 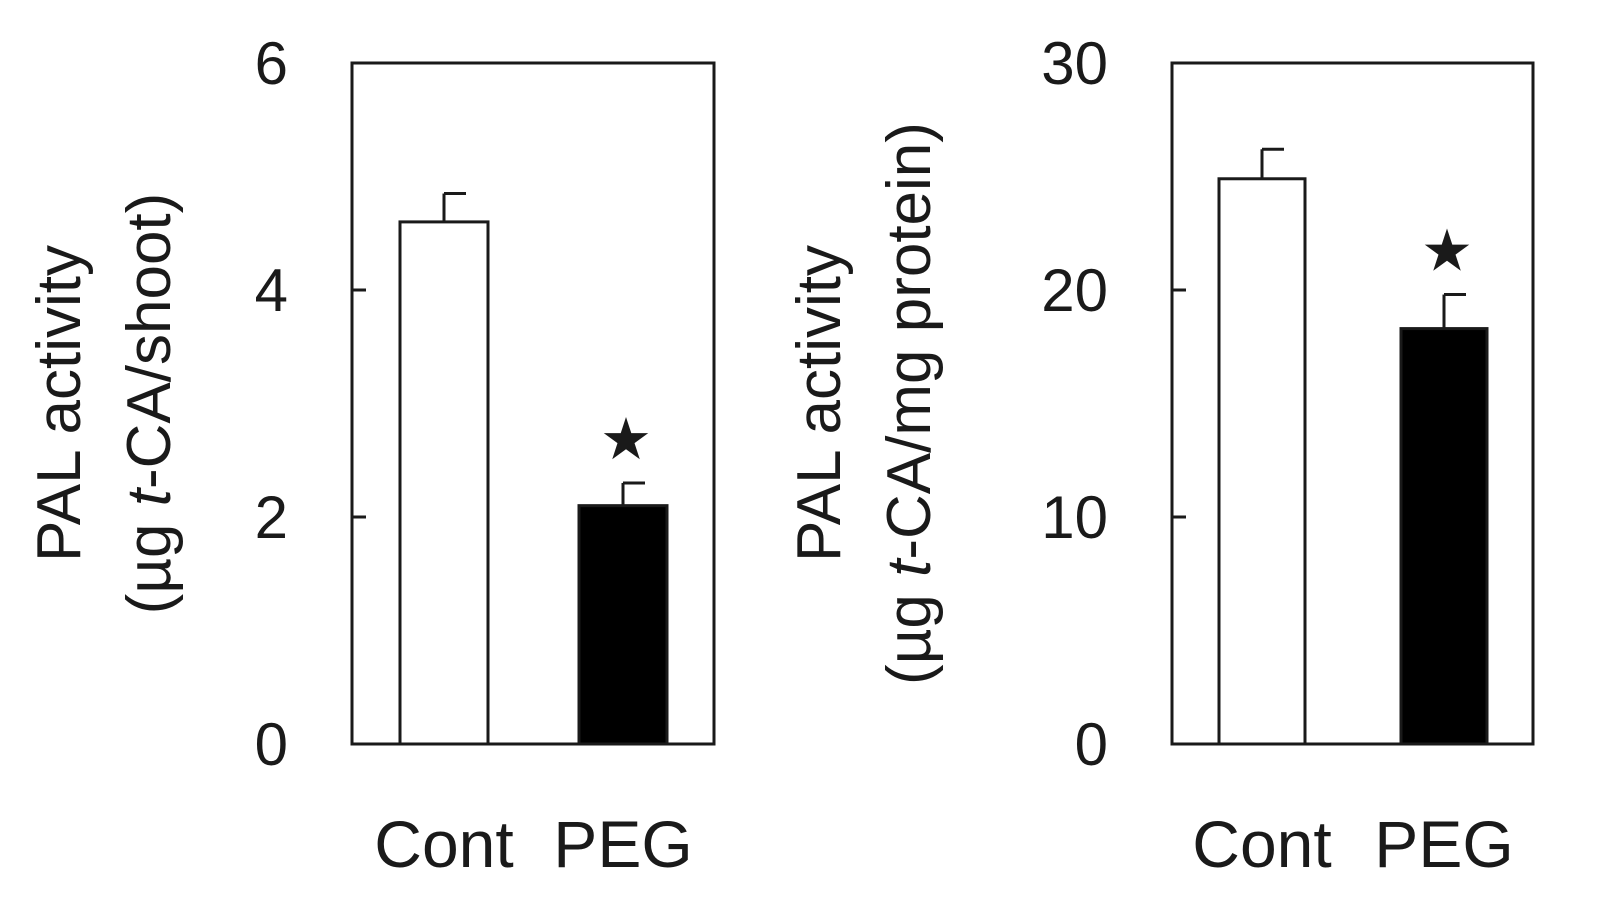 What do you see at coordinates (149, 404) in the screenshot?
I see `y-axis-unit-label: (µg t-CA/shoot)` at bounding box center [149, 404].